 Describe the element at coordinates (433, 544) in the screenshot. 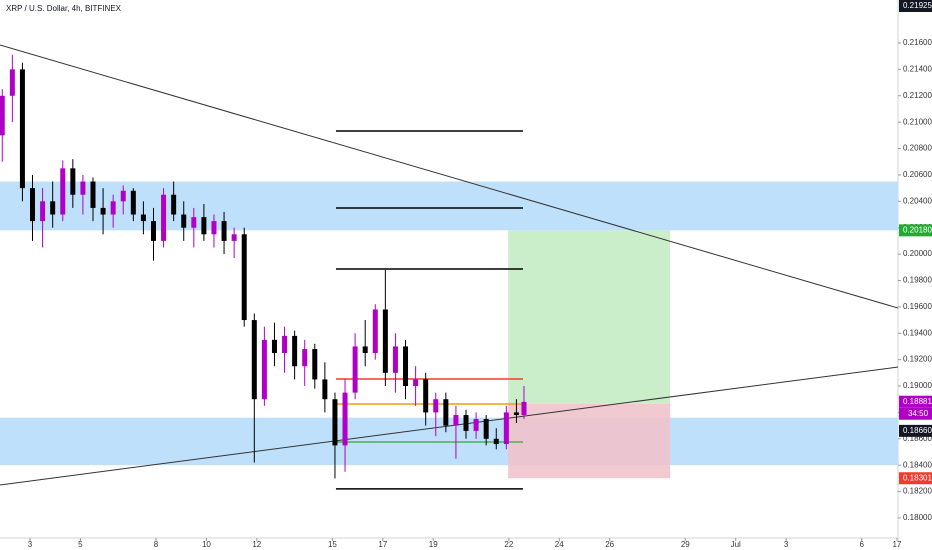

I see `x-tick-label: 19` at that location.